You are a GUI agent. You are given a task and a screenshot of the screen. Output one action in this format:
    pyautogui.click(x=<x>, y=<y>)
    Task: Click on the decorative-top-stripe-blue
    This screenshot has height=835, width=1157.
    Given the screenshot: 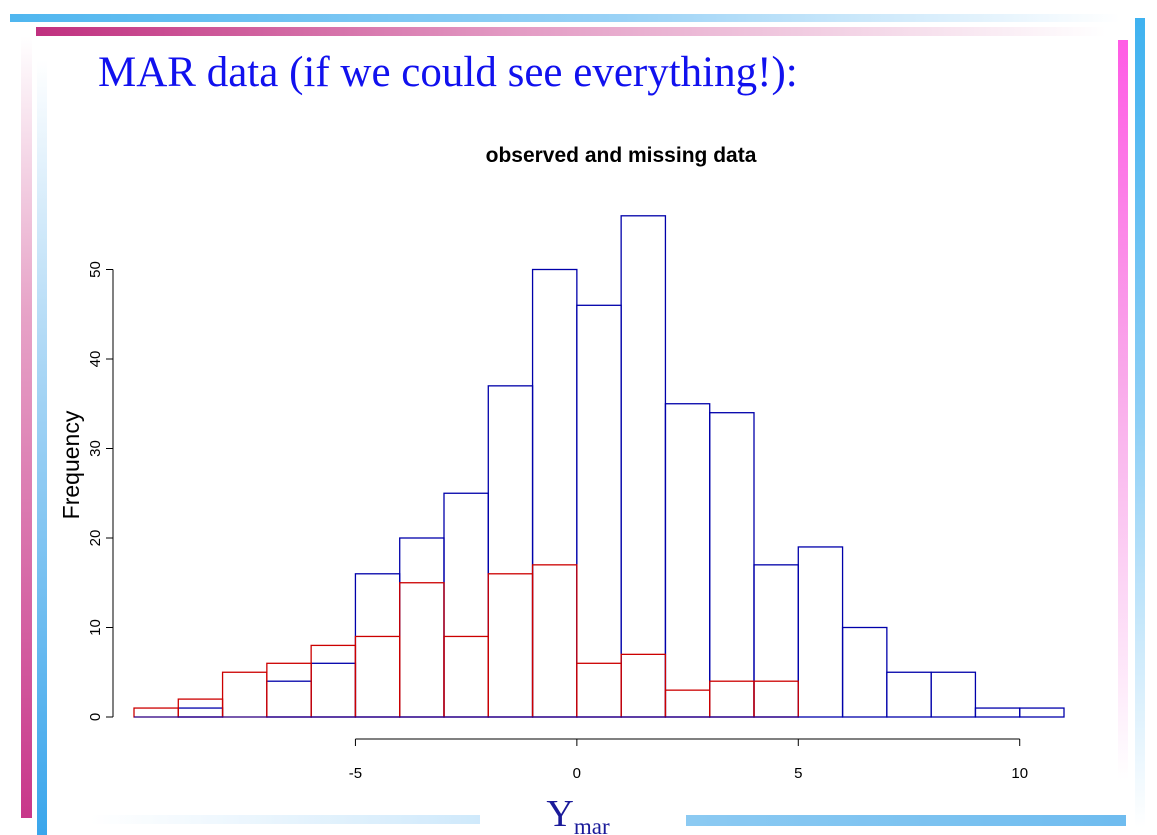 What is the action you would take?
    pyautogui.click(x=565, y=18)
    